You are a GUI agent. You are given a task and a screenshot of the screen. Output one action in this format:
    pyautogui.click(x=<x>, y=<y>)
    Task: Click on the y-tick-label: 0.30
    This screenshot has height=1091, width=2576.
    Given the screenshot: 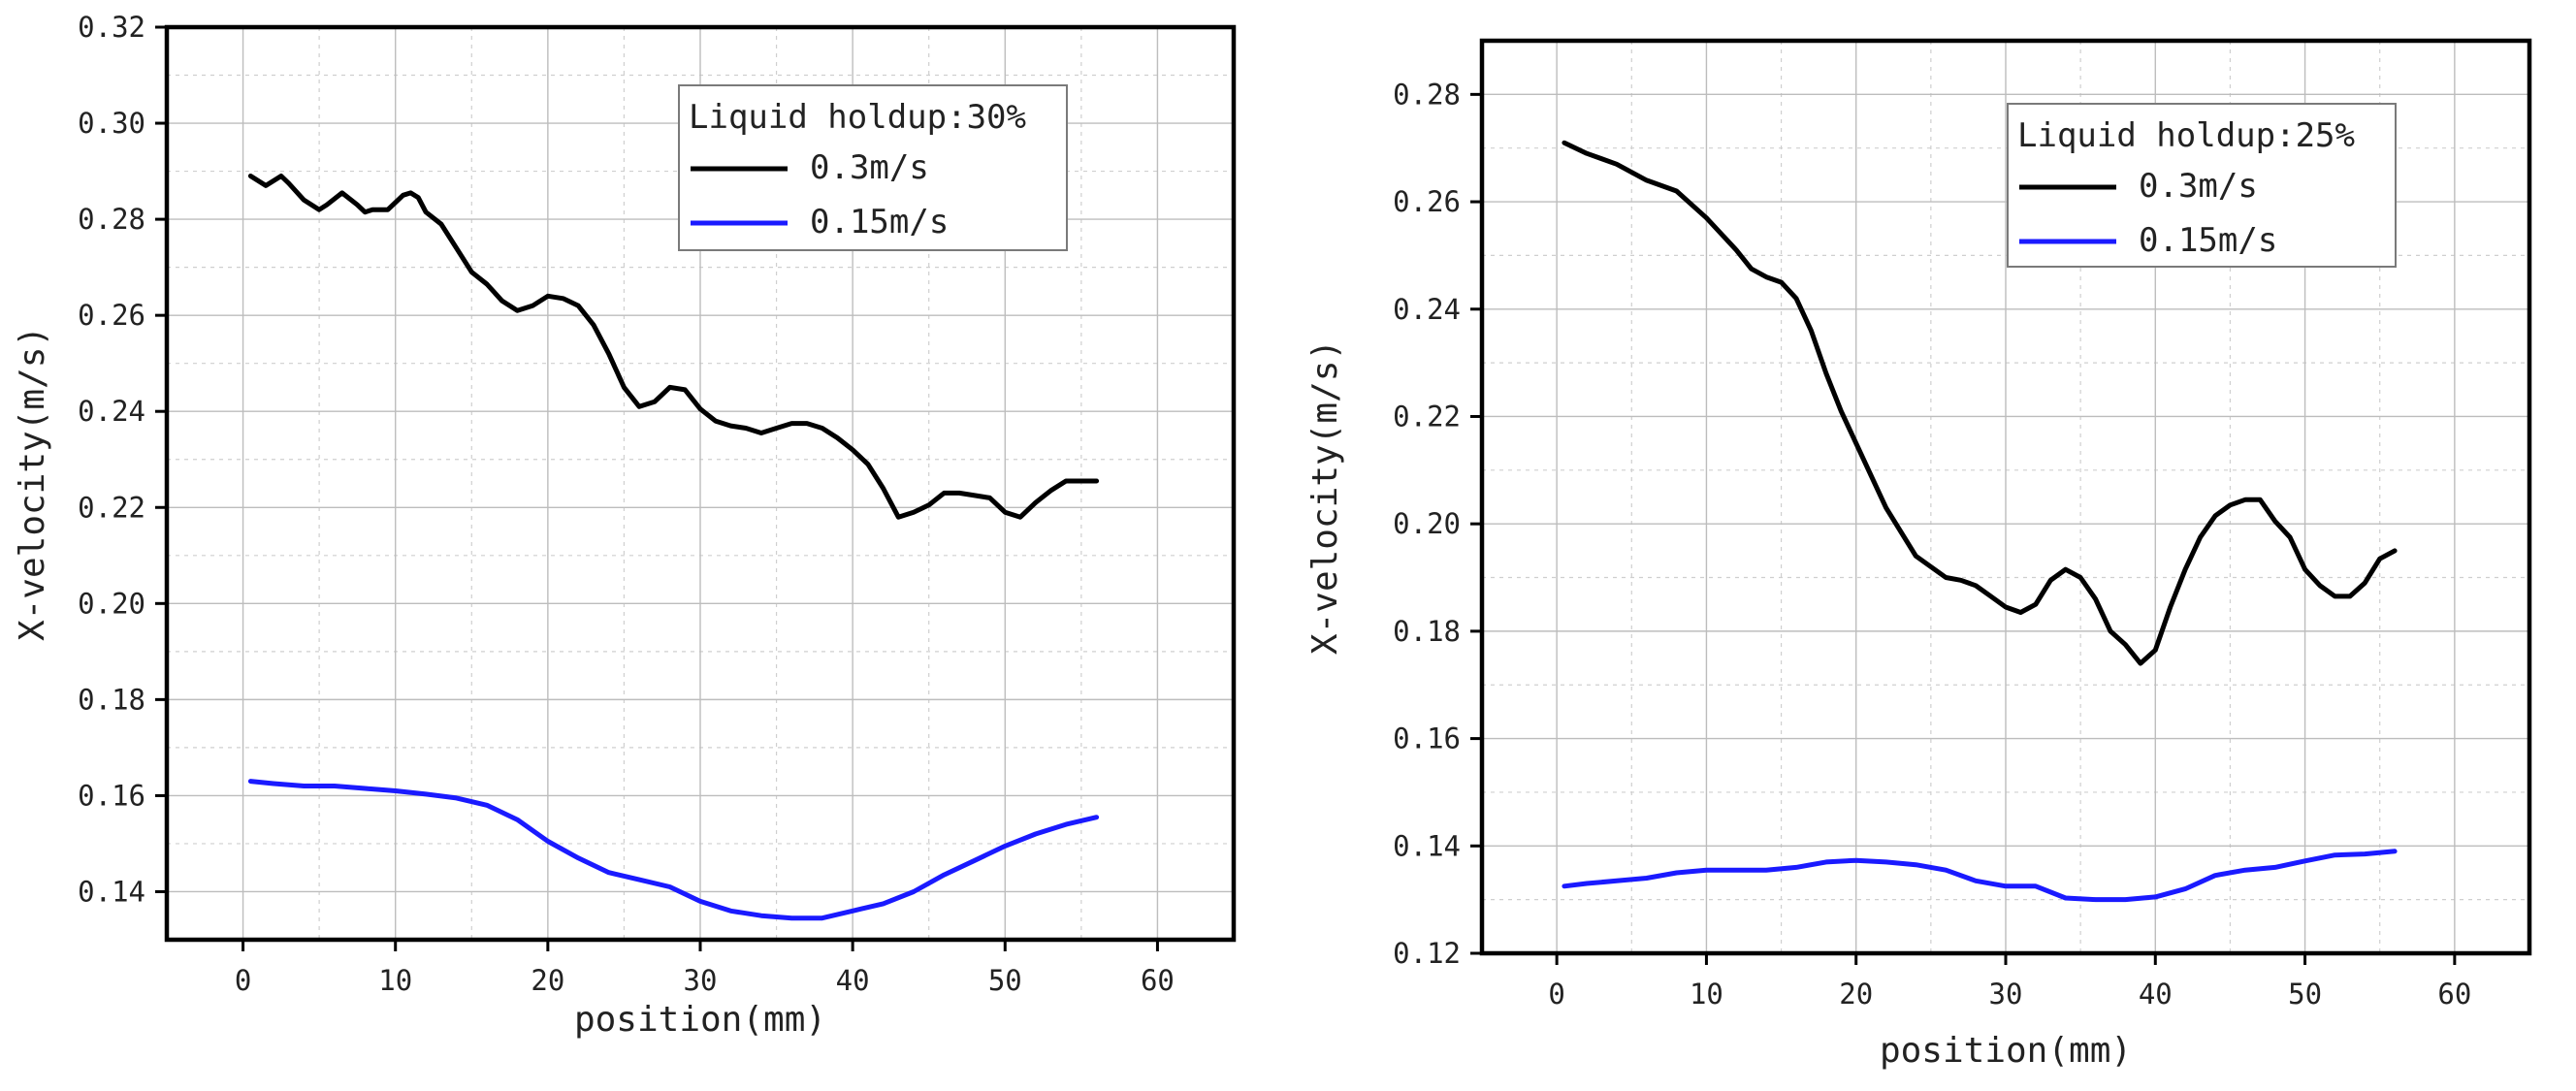 What is the action you would take?
    pyautogui.click(x=111, y=123)
    